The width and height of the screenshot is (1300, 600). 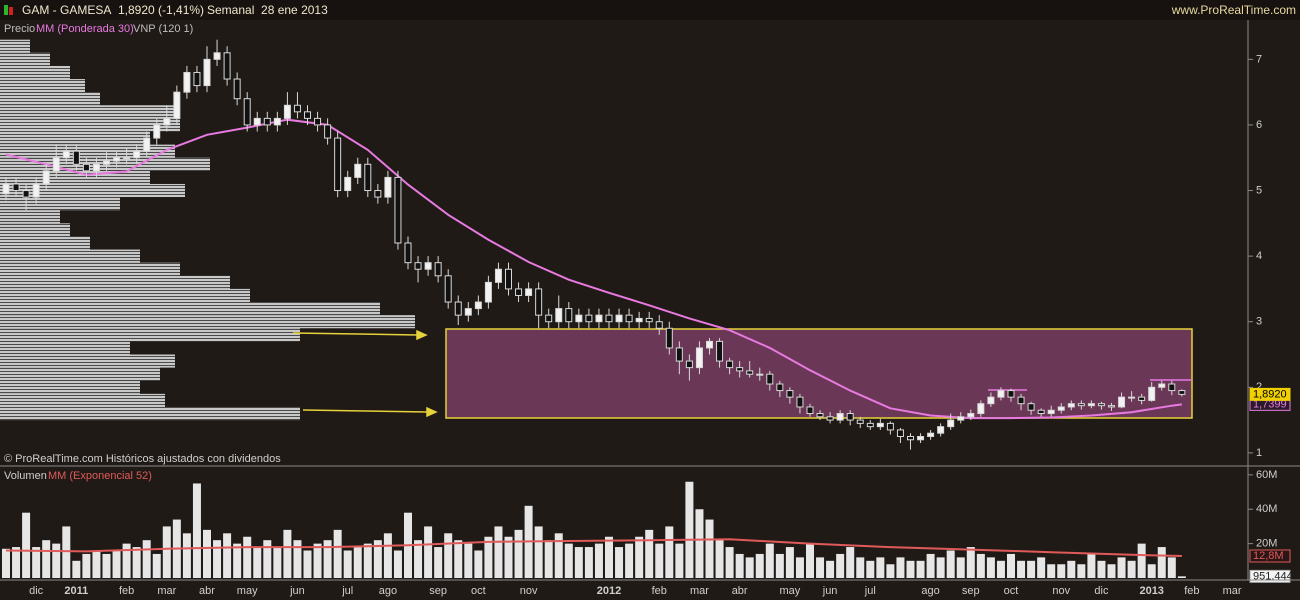 What do you see at coordinates (1259, 256) in the screenshot?
I see `y-tick-label: 4` at bounding box center [1259, 256].